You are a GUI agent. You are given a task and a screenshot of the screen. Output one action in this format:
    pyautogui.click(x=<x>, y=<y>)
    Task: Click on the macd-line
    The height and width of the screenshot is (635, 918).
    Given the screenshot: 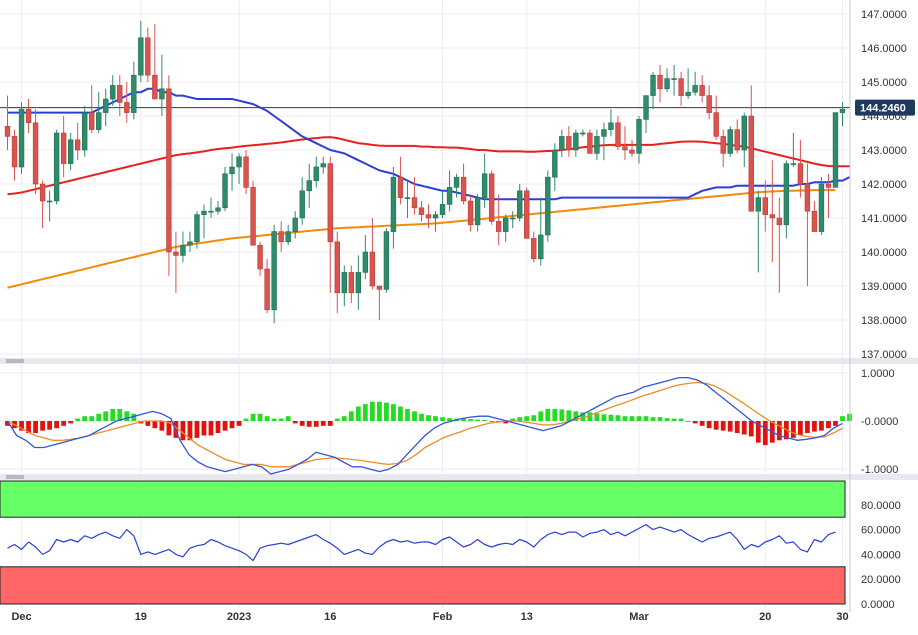 What is the action you would take?
    pyautogui.click(x=424, y=425)
    